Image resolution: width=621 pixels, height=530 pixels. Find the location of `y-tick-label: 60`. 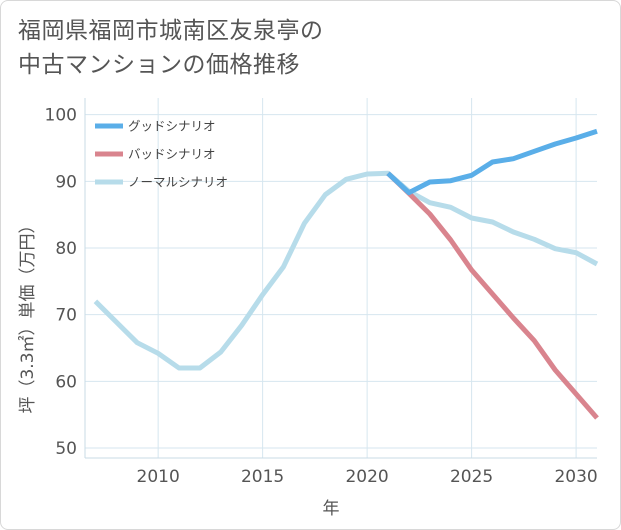

y-tick-label: 60 is located at coordinates (66, 382).